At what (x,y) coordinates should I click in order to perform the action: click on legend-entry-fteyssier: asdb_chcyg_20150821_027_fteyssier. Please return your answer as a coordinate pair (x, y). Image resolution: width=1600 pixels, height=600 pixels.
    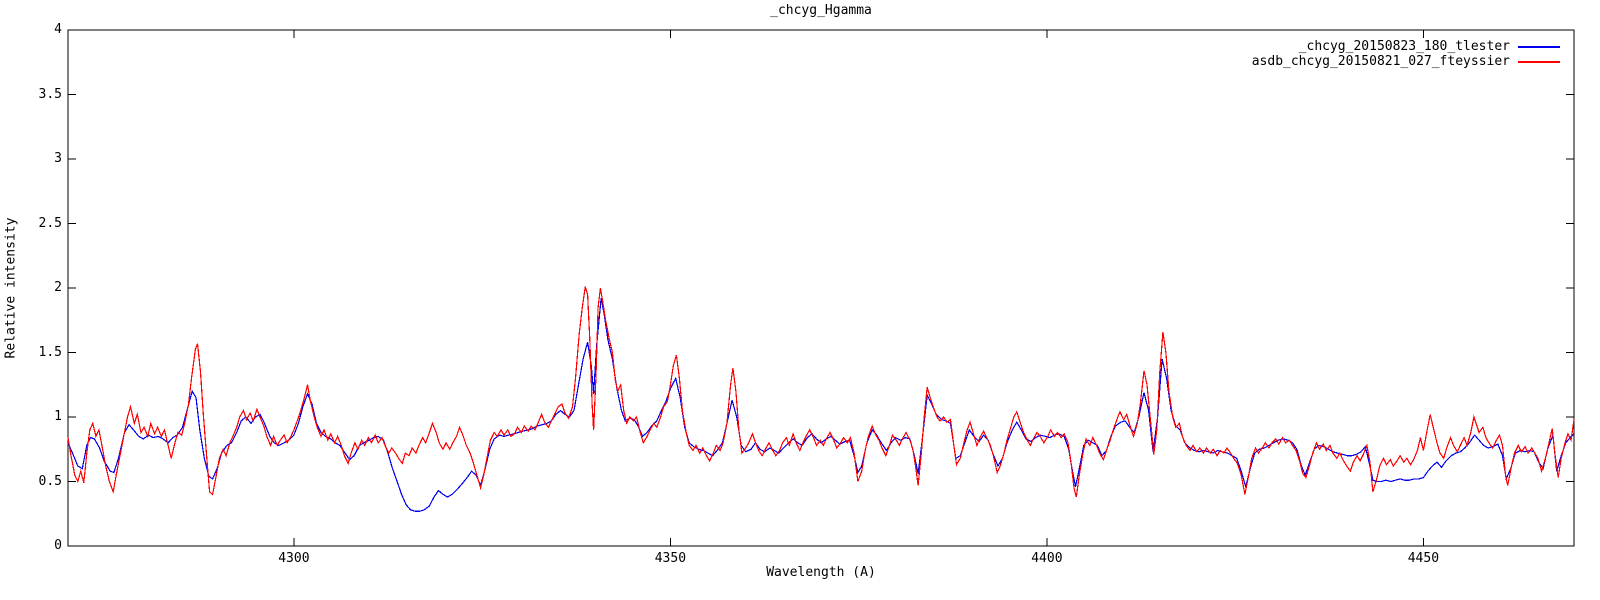
    Looking at the image, I should click on (1406, 61).